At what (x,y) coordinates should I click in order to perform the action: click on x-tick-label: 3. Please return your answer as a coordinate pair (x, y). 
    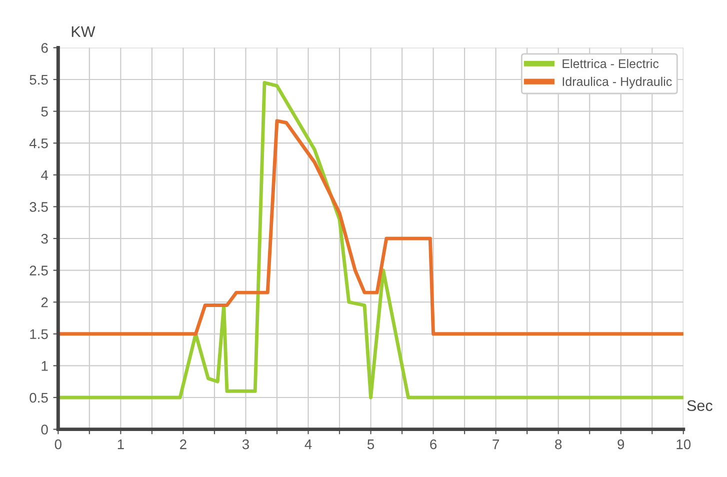
    Looking at the image, I should click on (245, 444).